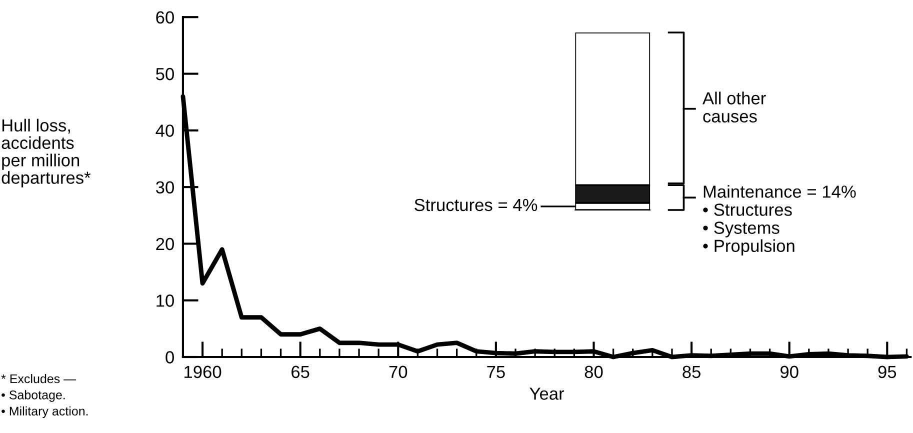 The width and height of the screenshot is (913, 433). I want to click on x-tick-label: 65, so click(301, 372).